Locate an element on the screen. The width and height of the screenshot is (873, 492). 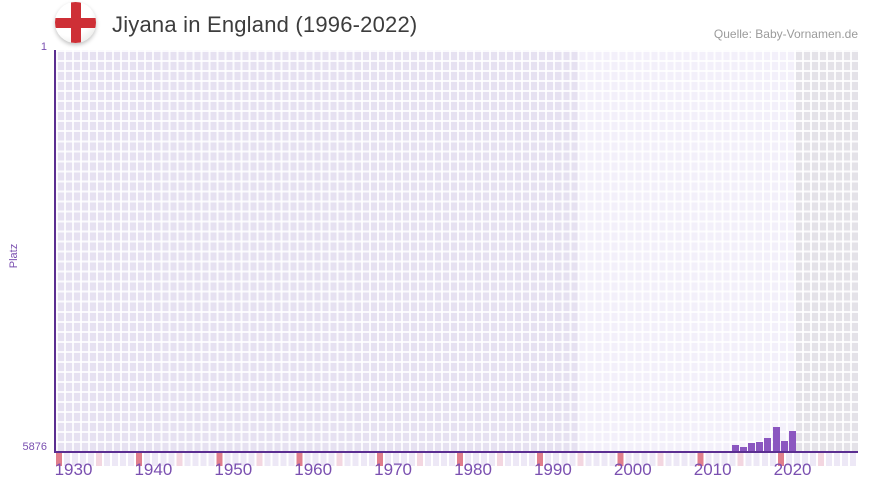
flag-cross-horizontal is located at coordinates (75, 22).